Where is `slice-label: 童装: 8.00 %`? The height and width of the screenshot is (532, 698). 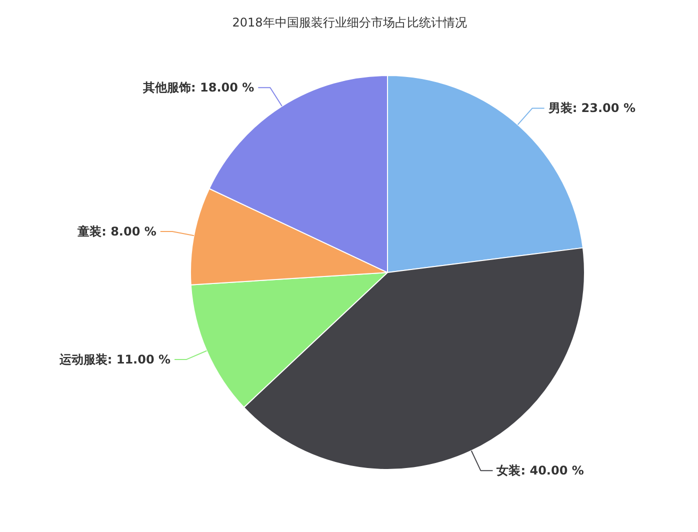 slice-label: 童装: 8.00 % is located at coordinates (116, 231).